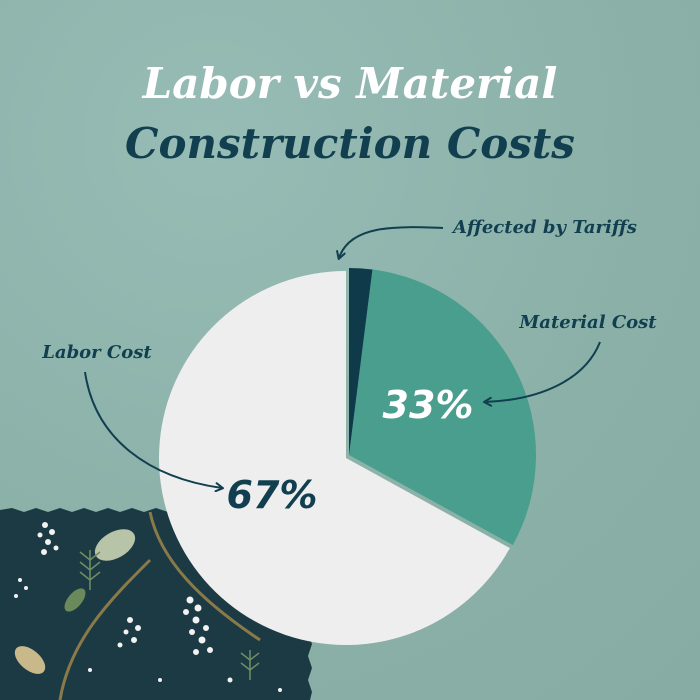  What do you see at coordinates (542, 374) in the screenshot?
I see `arrow-material-cost` at bounding box center [542, 374].